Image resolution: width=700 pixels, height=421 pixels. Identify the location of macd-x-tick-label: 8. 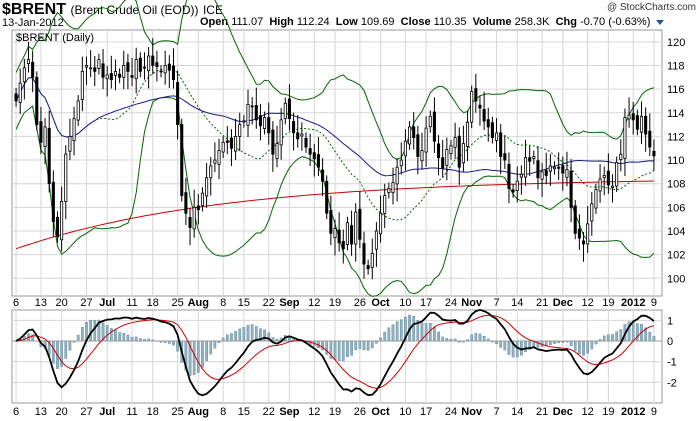
(223, 412).